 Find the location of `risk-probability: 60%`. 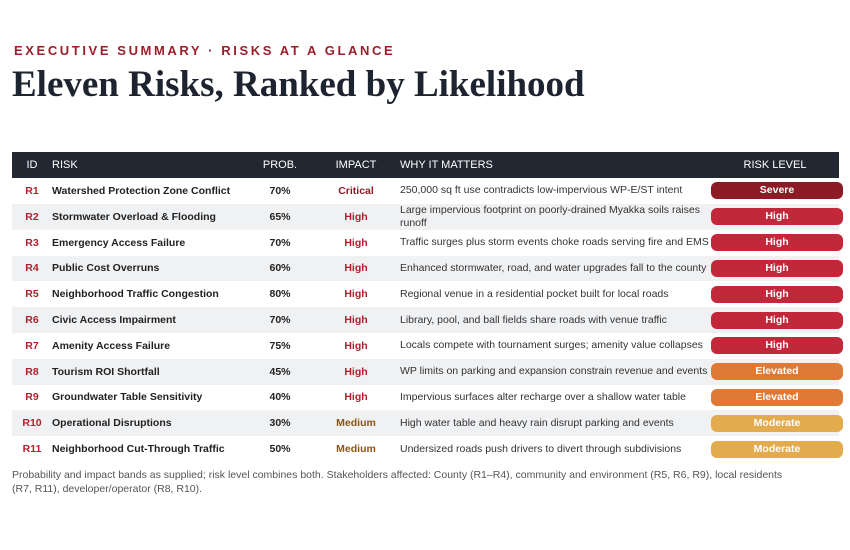

risk-probability: 60% is located at coordinates (280, 268).